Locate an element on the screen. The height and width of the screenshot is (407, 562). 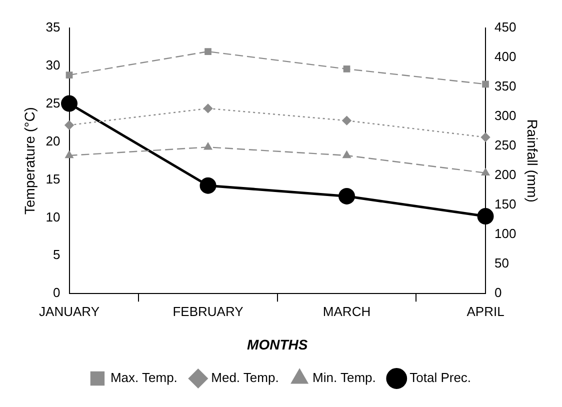
y-tick-label: 20 is located at coordinates (53, 140).